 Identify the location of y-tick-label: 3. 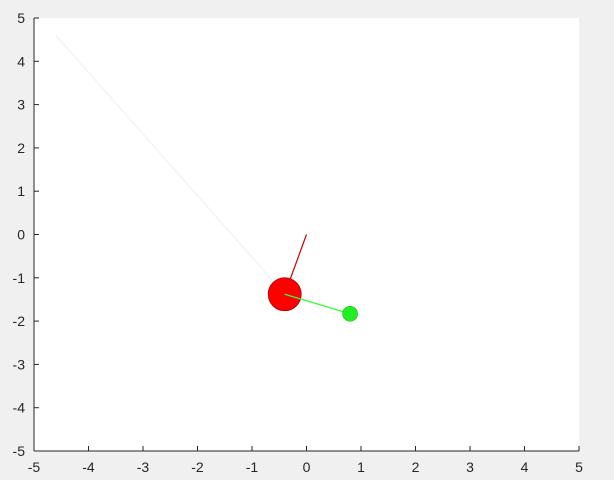
(21, 105).